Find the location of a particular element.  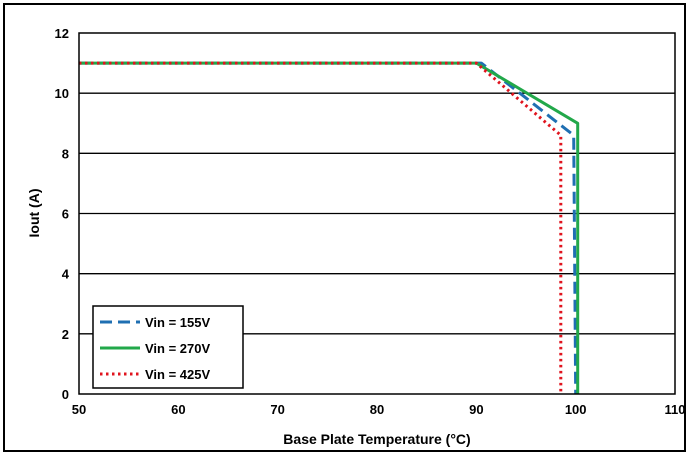

y-tick-label: 10 is located at coordinates (62, 93).